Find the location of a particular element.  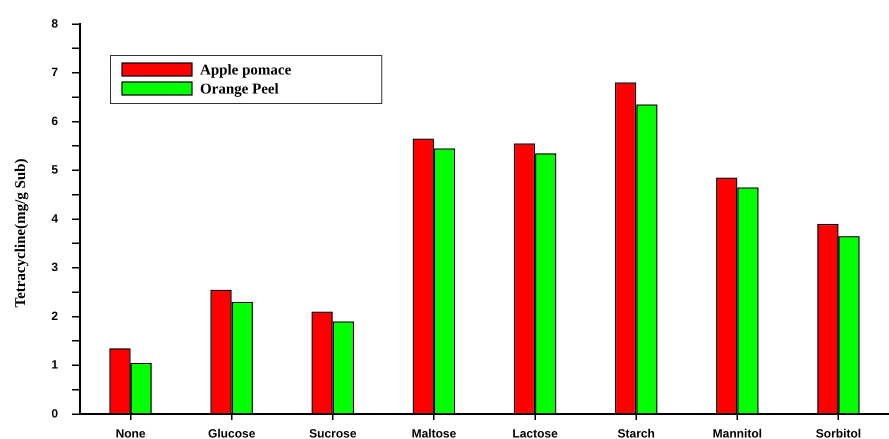

legend-label: Orange Peel is located at coordinates (239, 89).